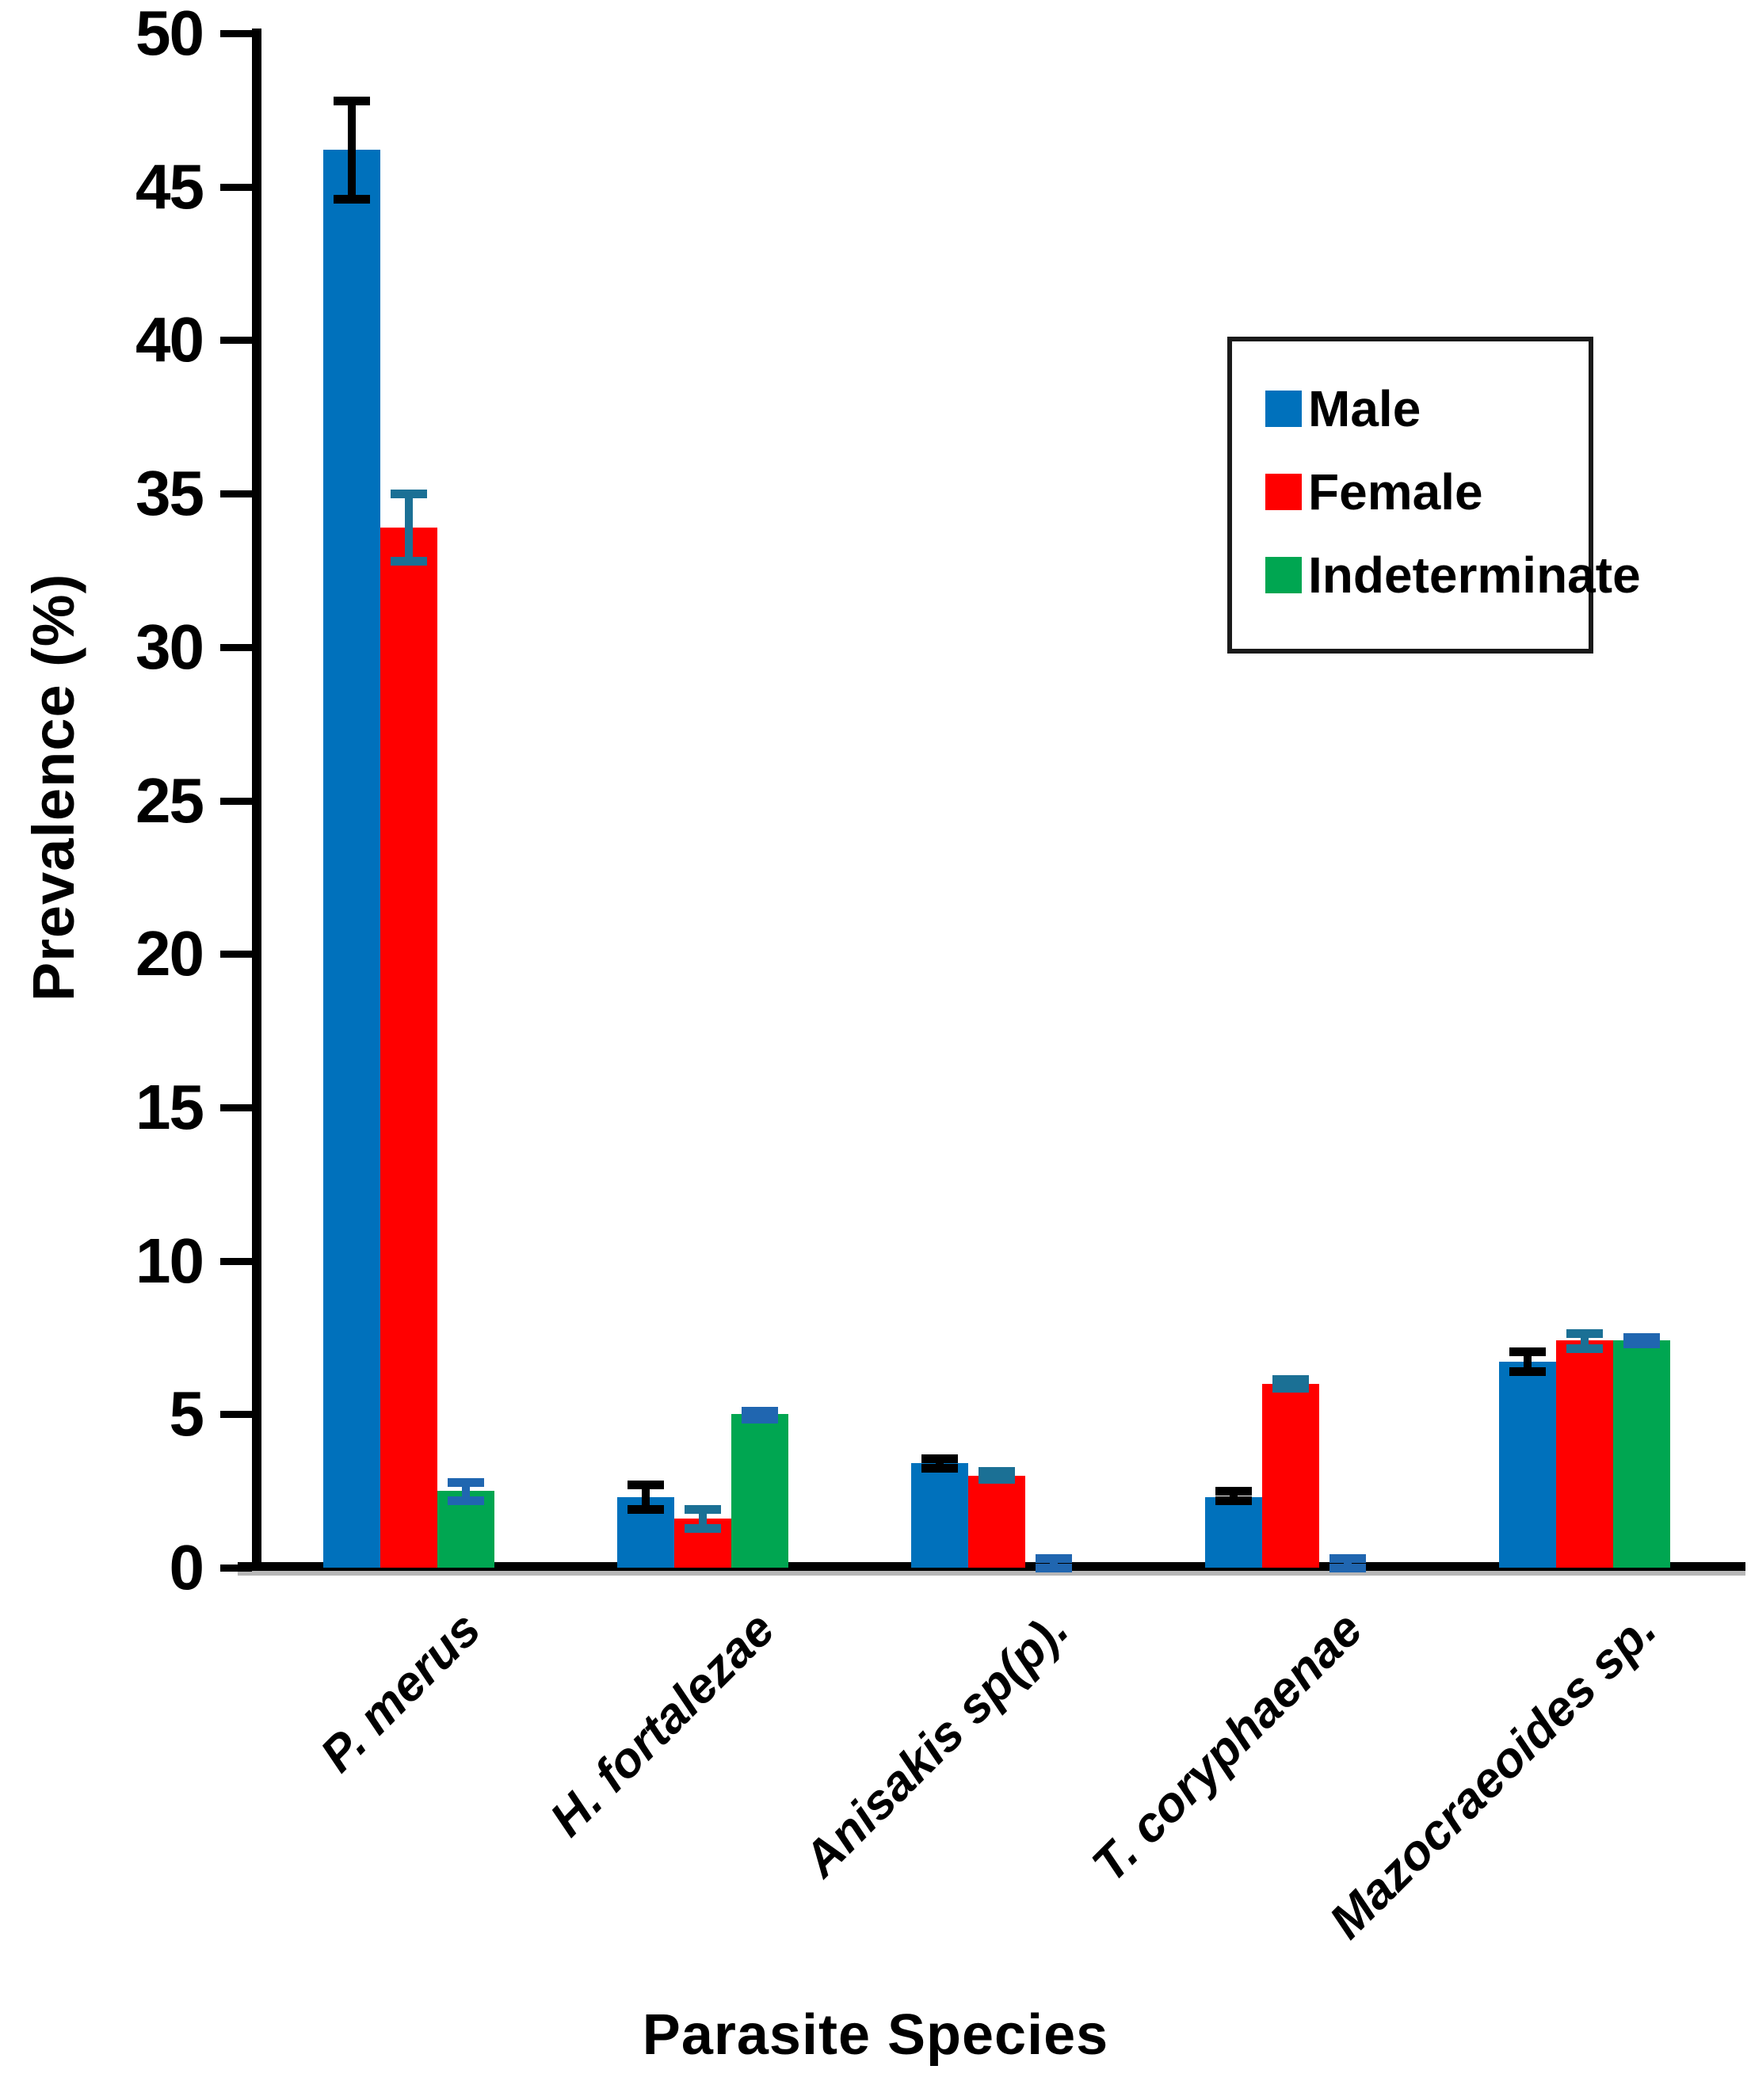 The height and width of the screenshot is (2100, 1751). I want to click on y-tick-label: 10, so click(169, 1260).